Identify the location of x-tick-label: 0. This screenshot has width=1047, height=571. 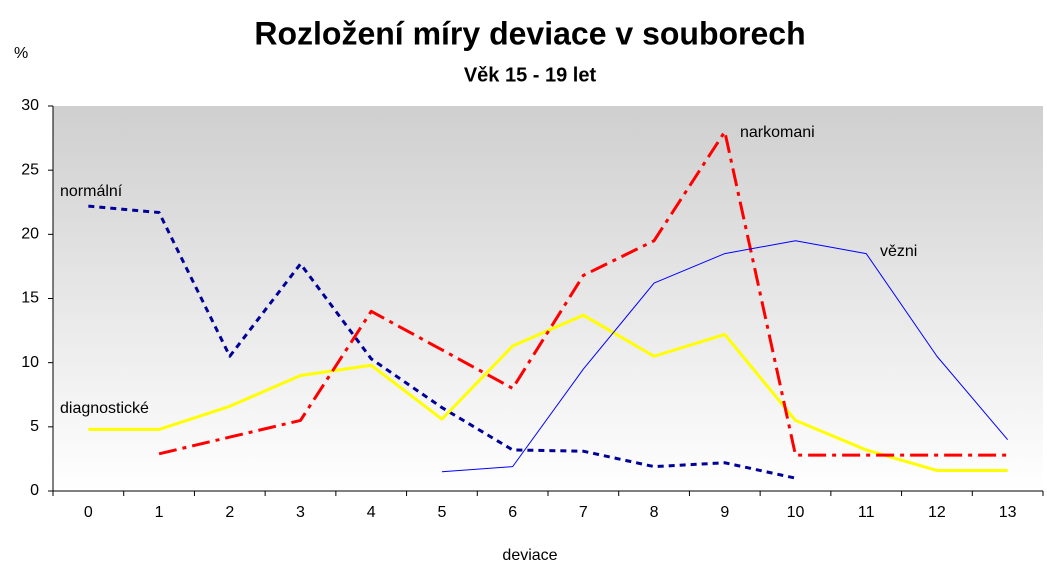
(88, 512).